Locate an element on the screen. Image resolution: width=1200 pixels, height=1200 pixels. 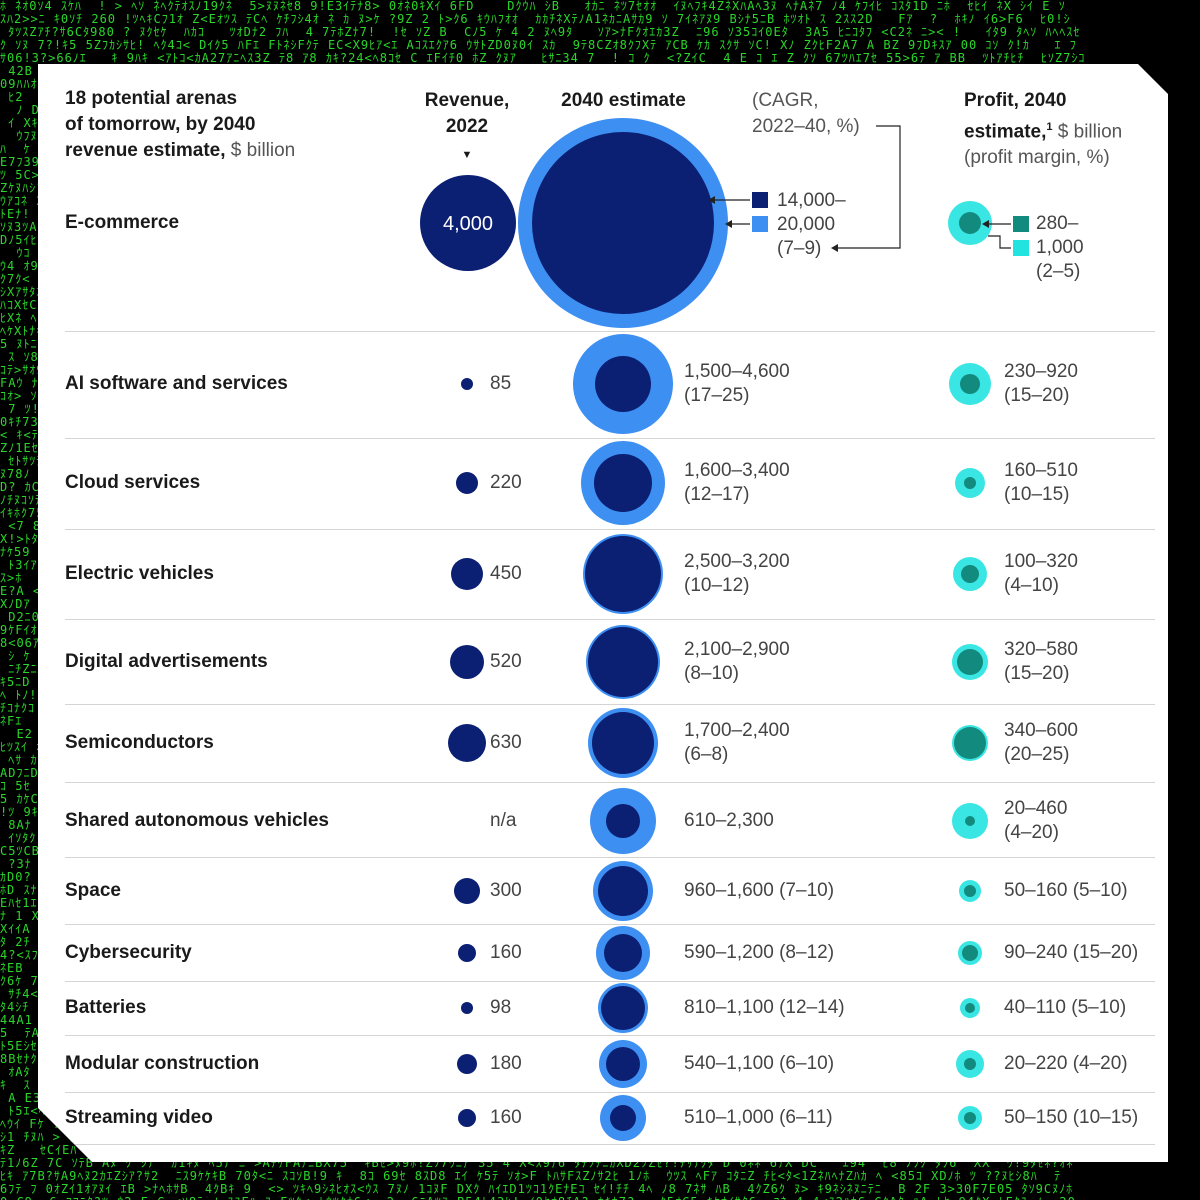
estimate-2040-range: 2,100–2,900 is located at coordinates (737, 650).